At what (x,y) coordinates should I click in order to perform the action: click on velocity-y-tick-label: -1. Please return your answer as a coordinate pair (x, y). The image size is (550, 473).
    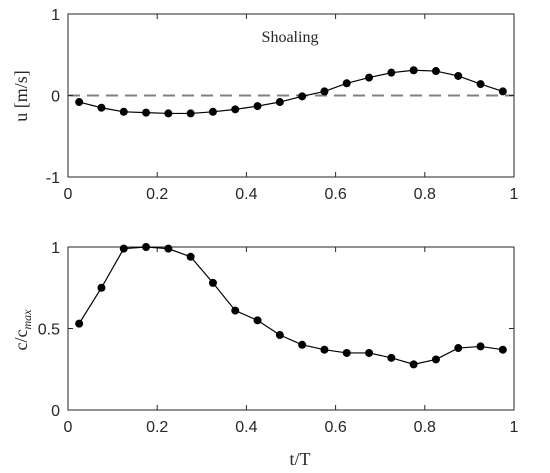
    Looking at the image, I should click on (53, 178).